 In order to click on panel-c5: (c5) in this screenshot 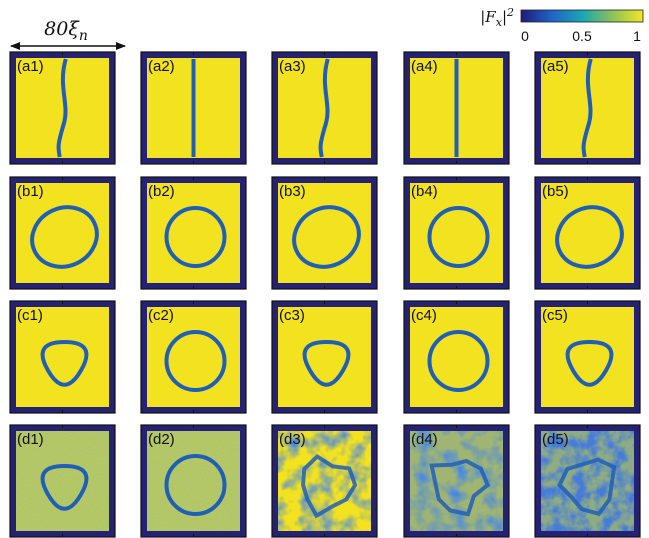, I will do `click(587, 357)`.